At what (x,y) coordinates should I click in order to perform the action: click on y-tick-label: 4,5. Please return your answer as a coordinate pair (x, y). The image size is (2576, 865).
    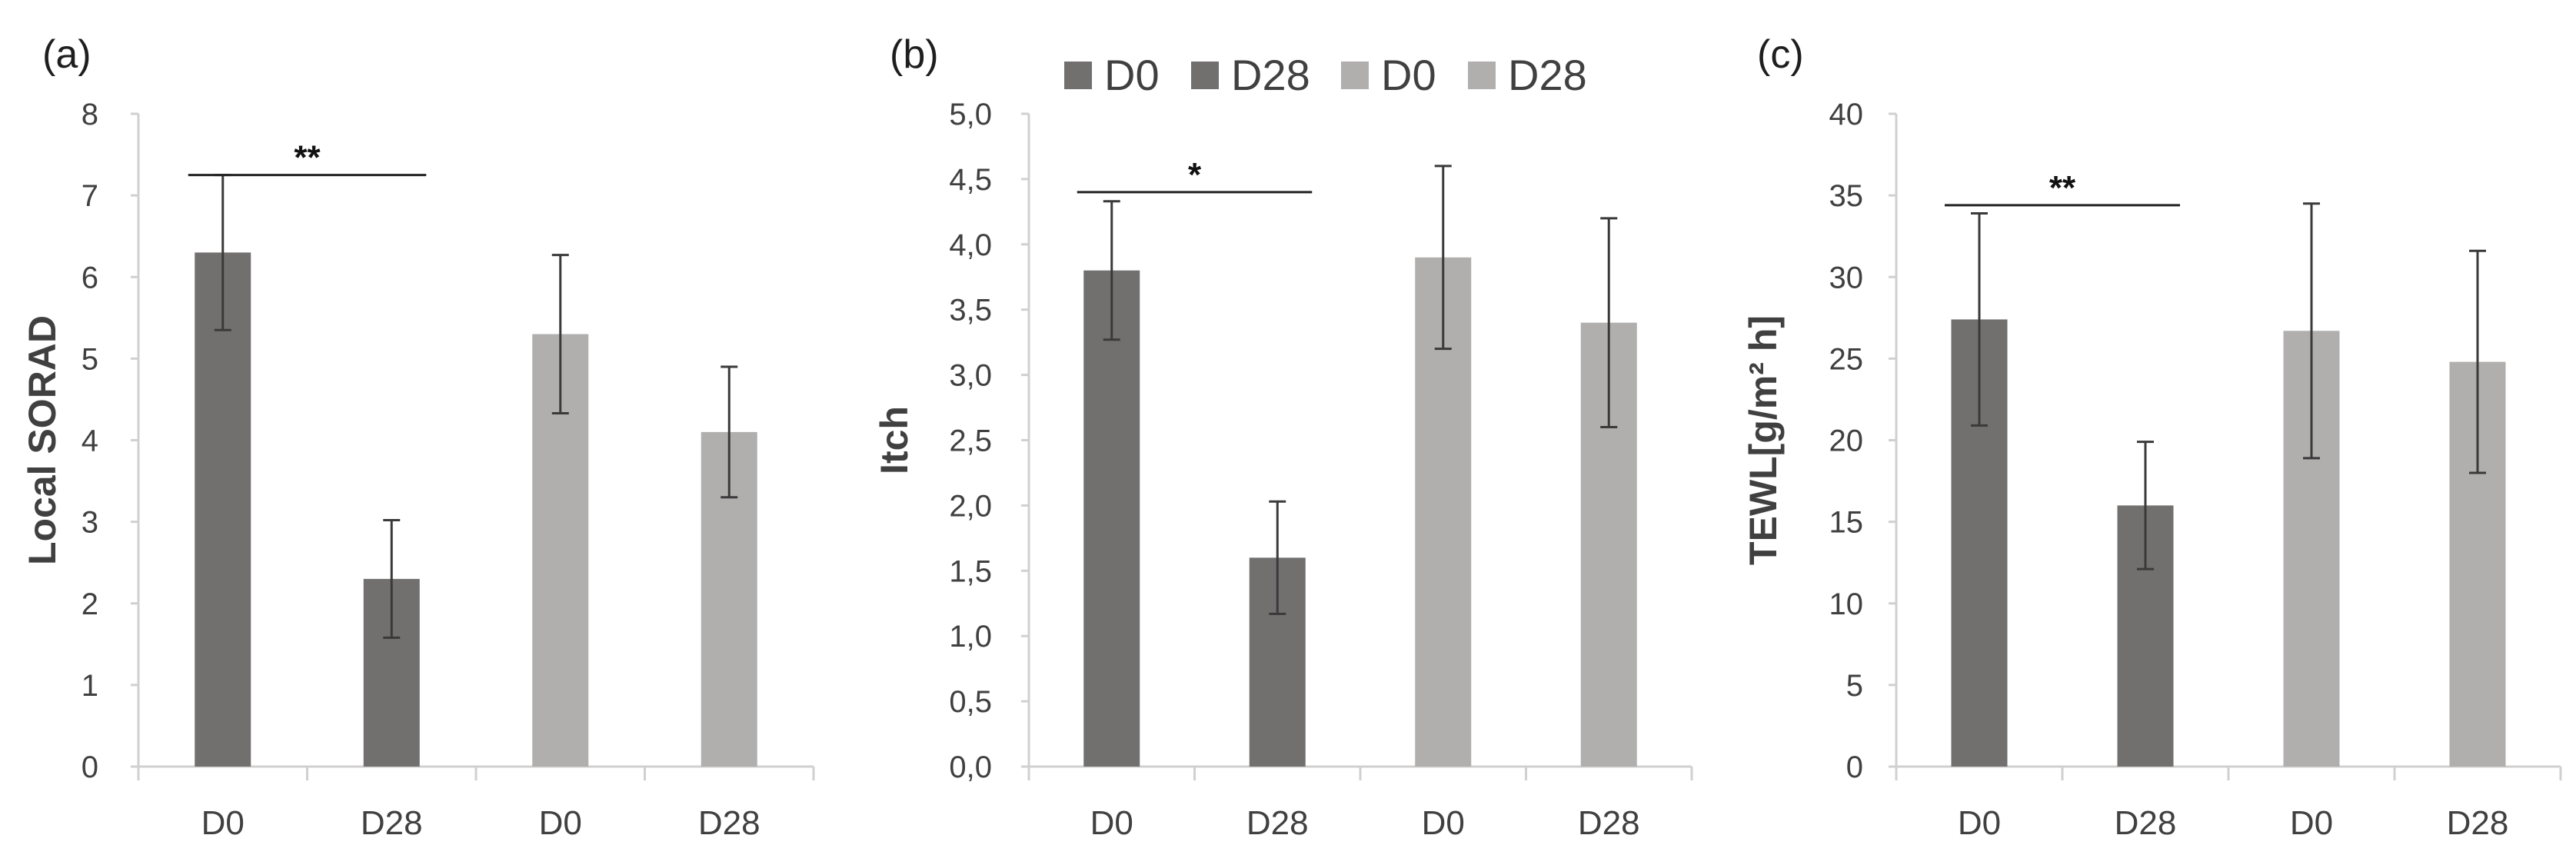
    Looking at the image, I should click on (971, 180).